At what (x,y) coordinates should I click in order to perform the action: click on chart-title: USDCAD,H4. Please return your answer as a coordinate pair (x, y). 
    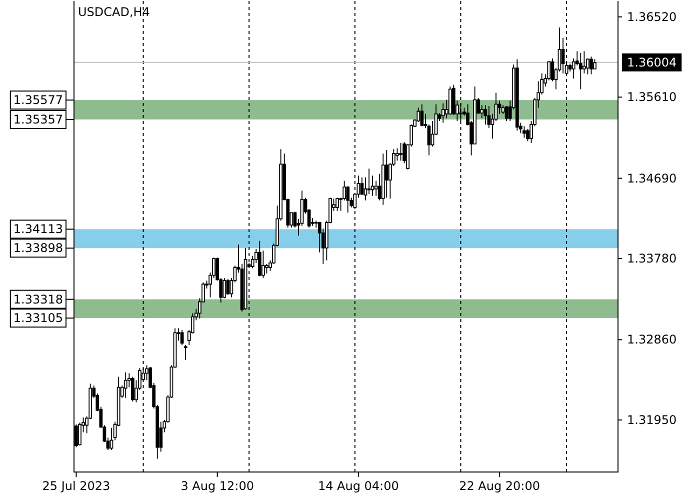
    Looking at the image, I should click on (114, 12).